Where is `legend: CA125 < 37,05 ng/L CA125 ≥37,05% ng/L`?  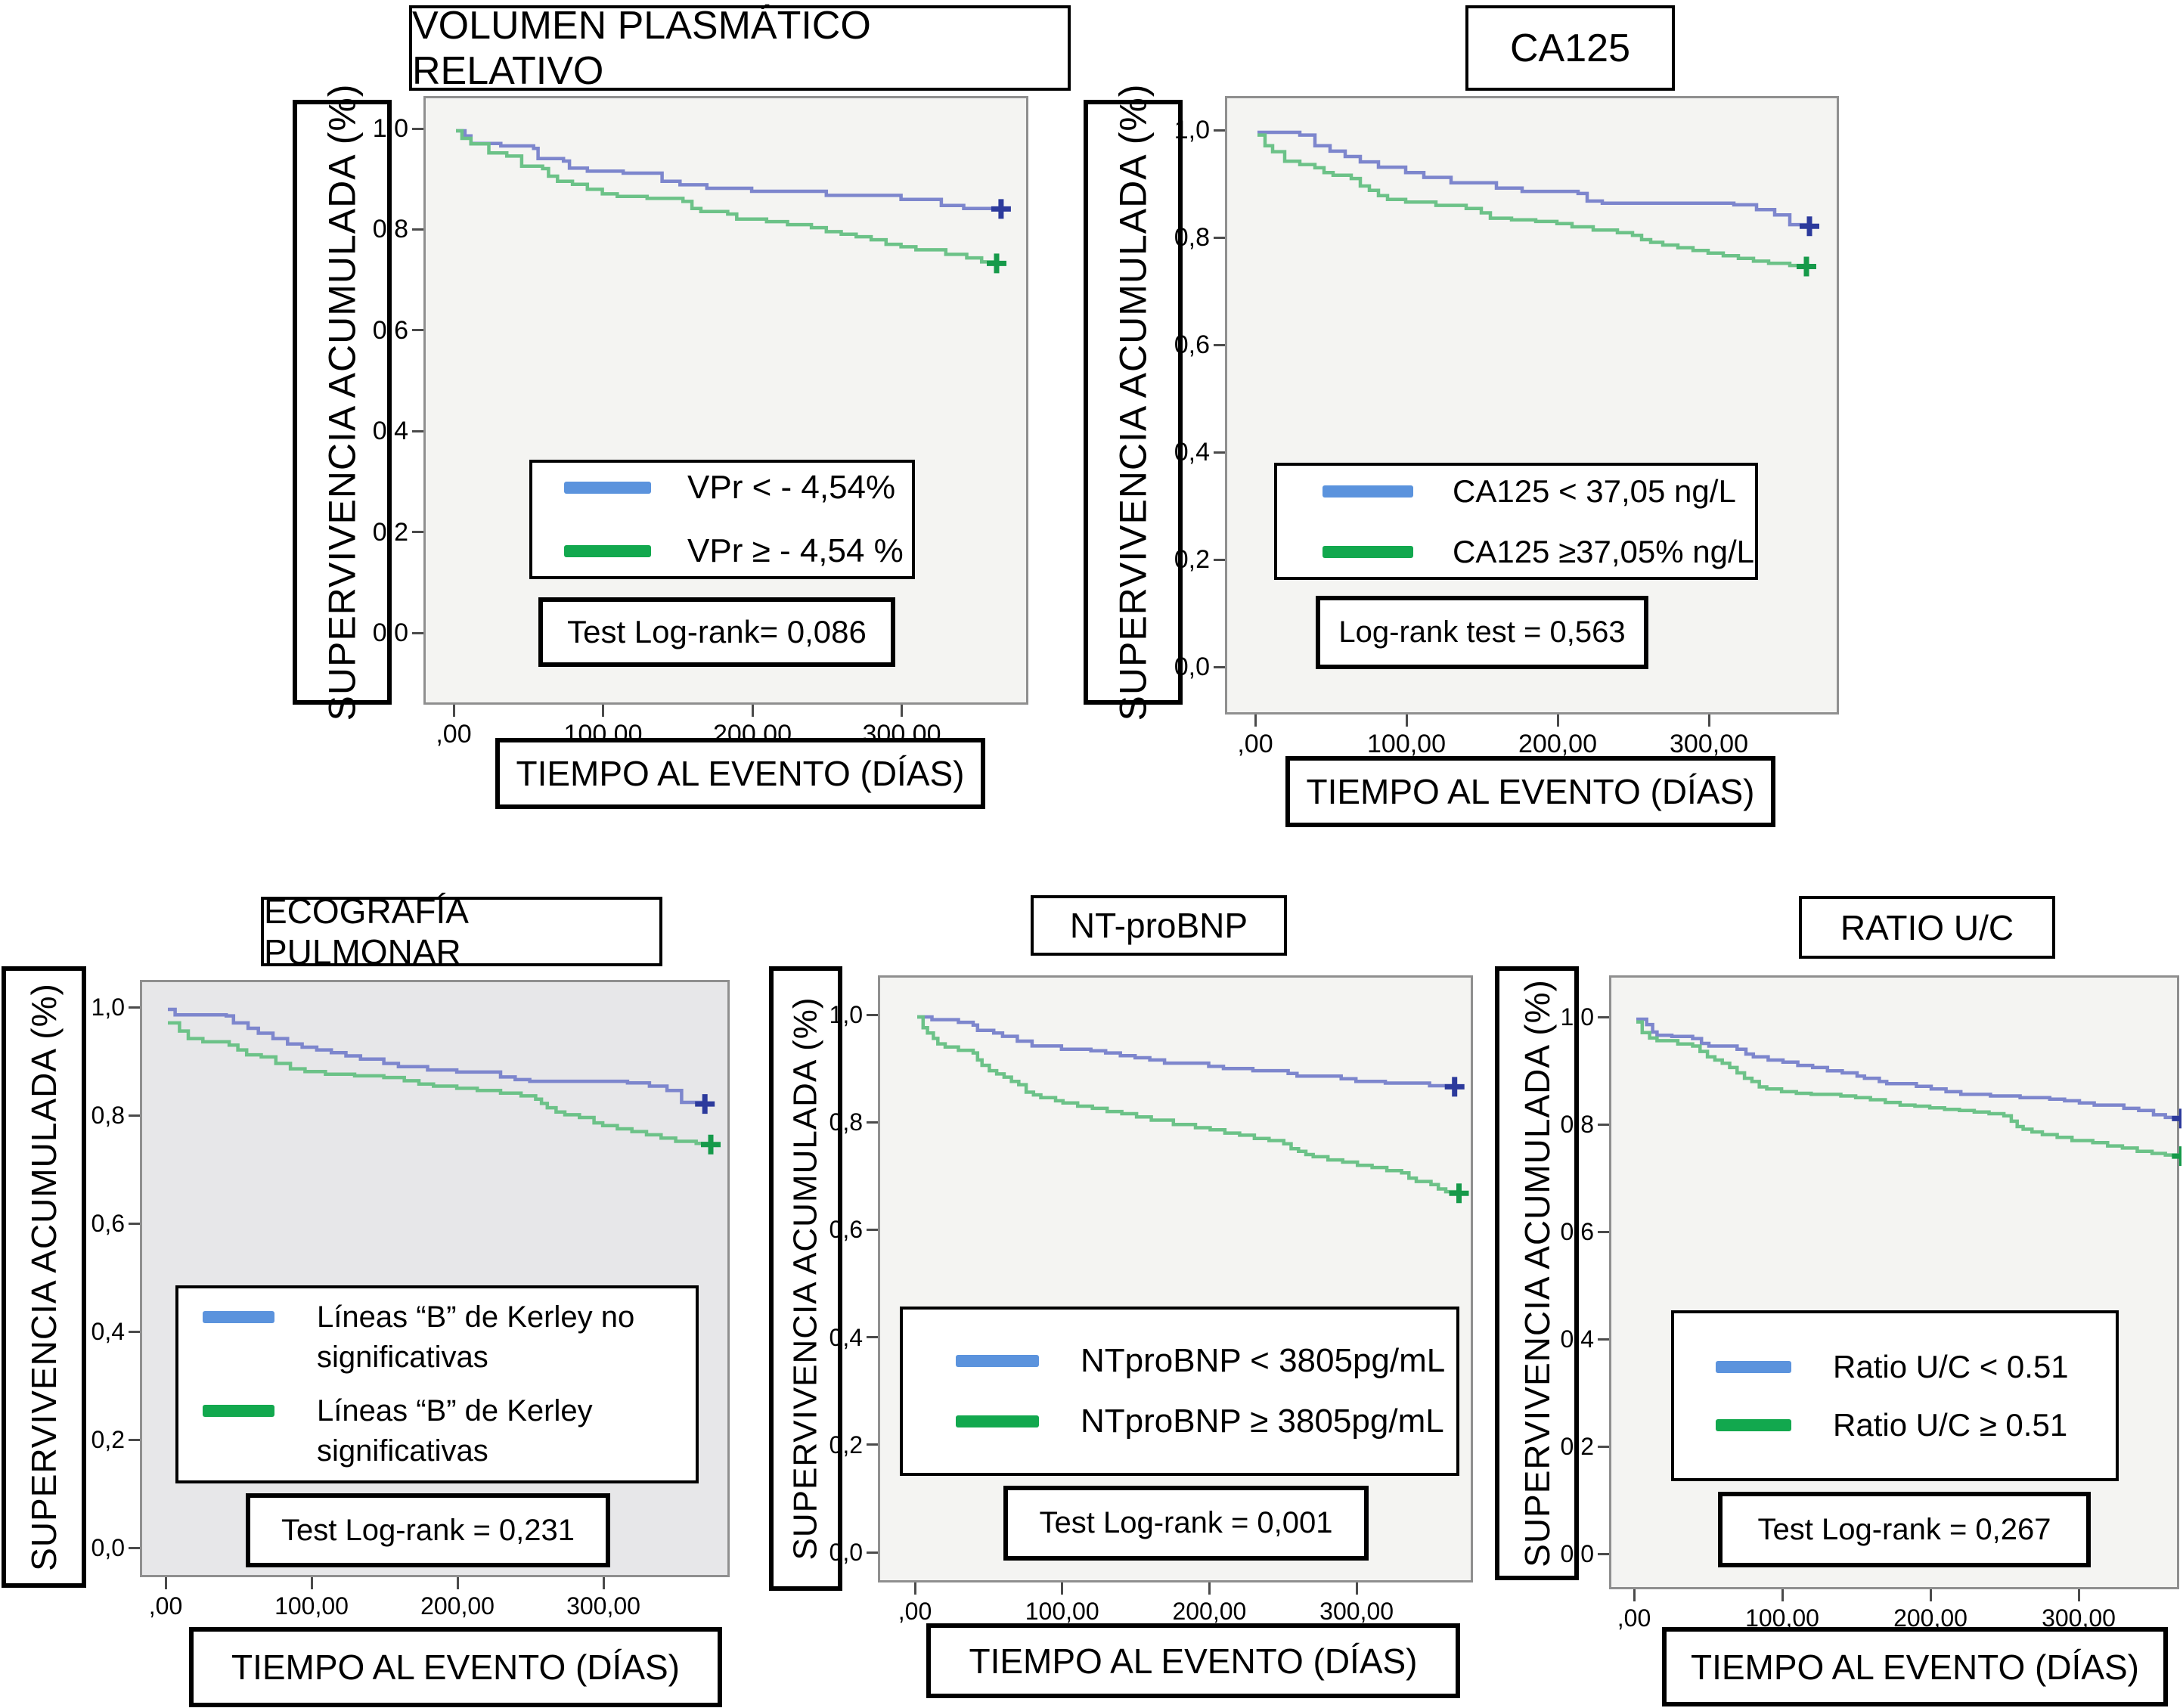 legend: CA125 < 37,05 ng/L CA125 ≥37,05% ng/L is located at coordinates (1516, 521).